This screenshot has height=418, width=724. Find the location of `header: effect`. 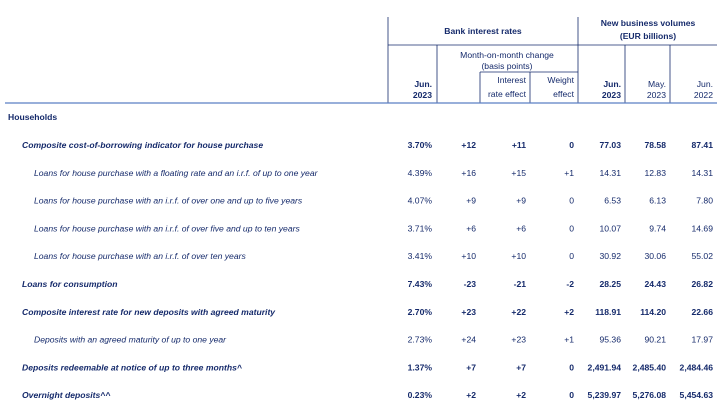

header: effect is located at coordinates (563, 94).